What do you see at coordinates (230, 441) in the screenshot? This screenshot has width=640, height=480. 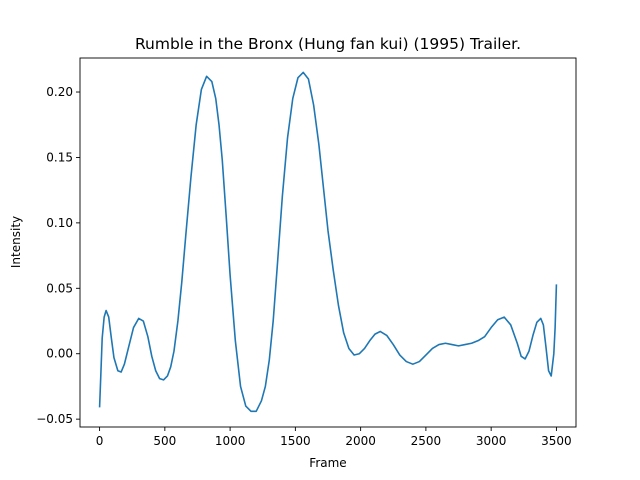 I see `x-tick-label: 1000` at bounding box center [230, 441].